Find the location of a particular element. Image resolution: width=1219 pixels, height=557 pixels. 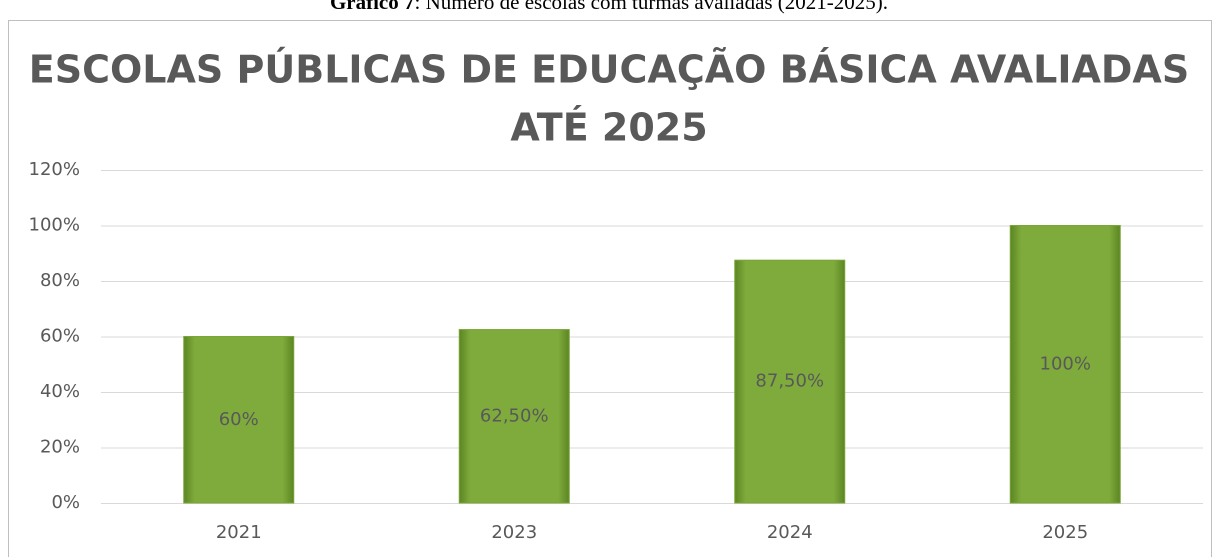

y-tick-label: 120% is located at coordinates (54, 169).